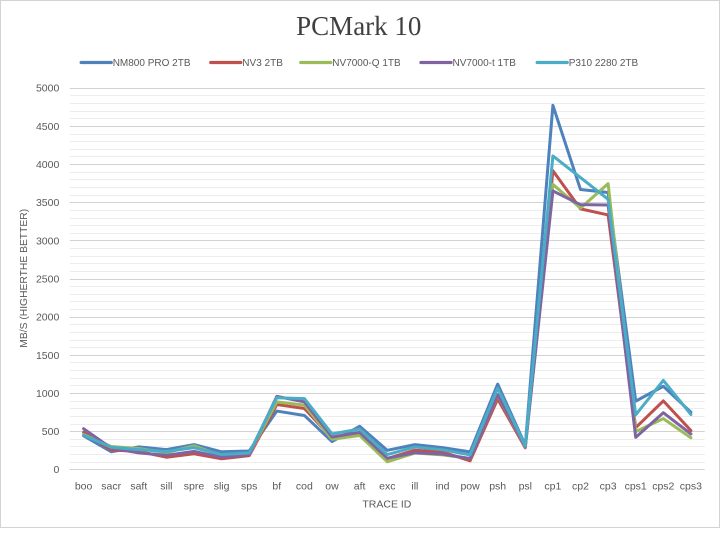  I want to click on svg-text: P310 2280 2TB, so click(604, 63).